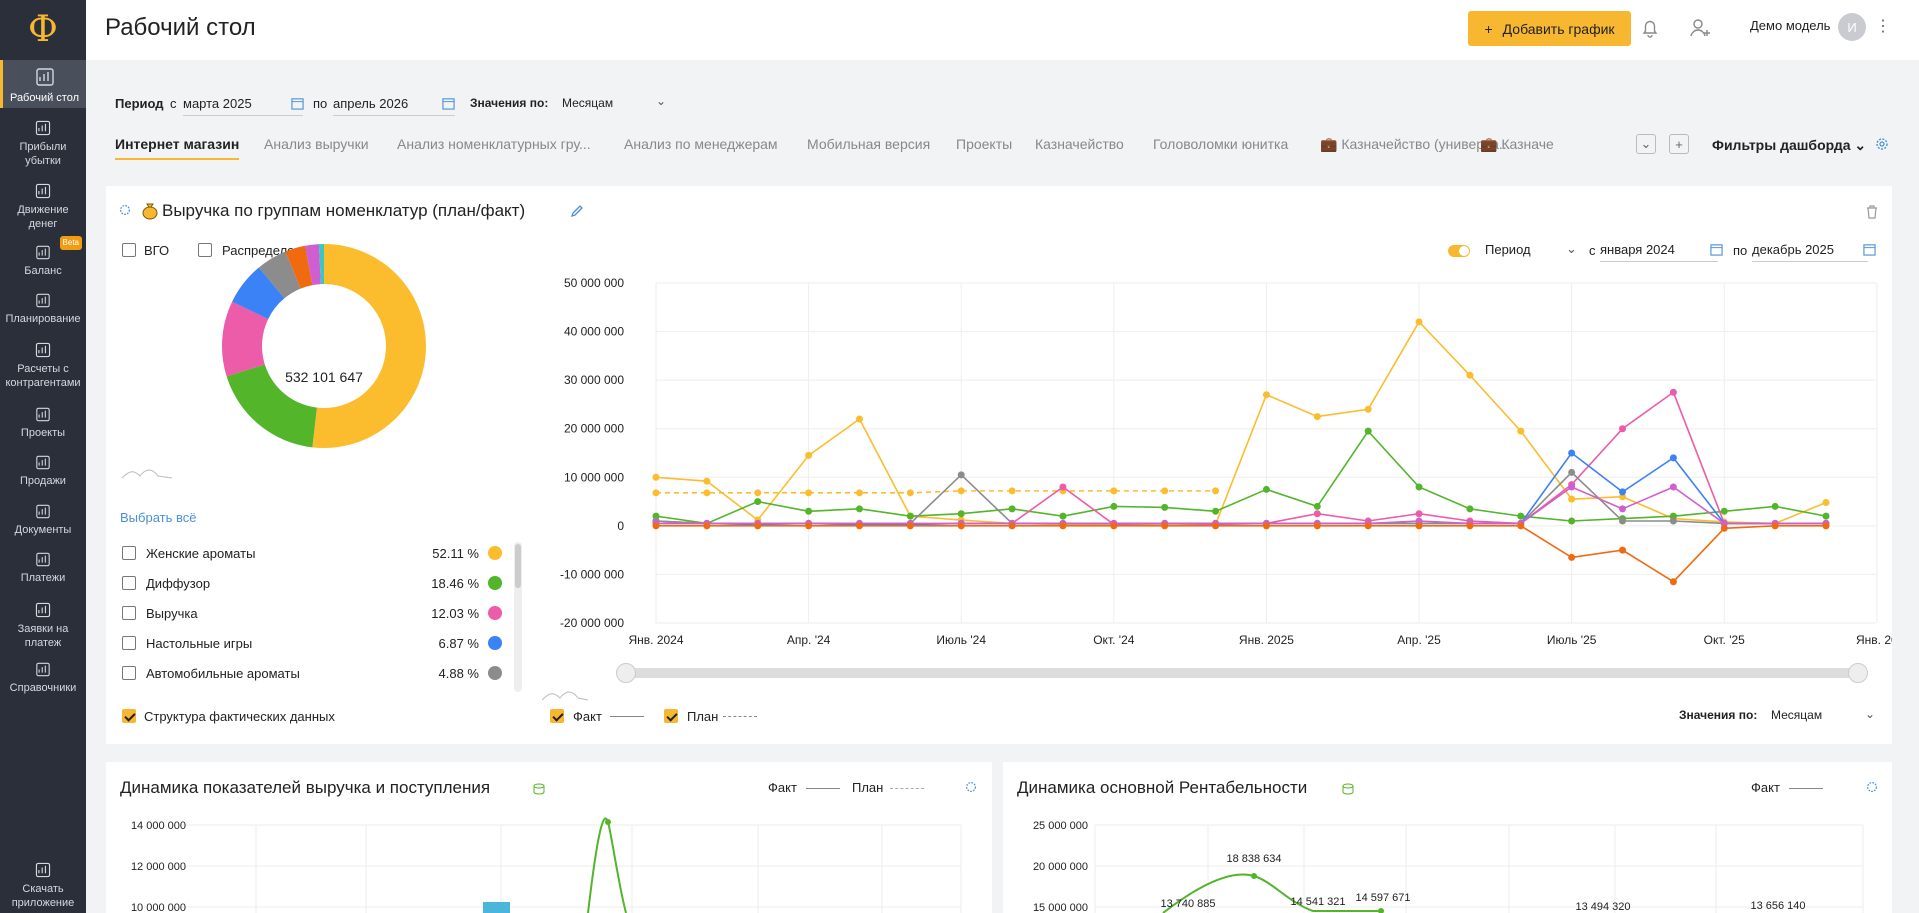 This screenshot has height=913, width=1919. What do you see at coordinates (701, 144) in the screenshot?
I see `tab-3: Анализ по менеджерам` at bounding box center [701, 144].